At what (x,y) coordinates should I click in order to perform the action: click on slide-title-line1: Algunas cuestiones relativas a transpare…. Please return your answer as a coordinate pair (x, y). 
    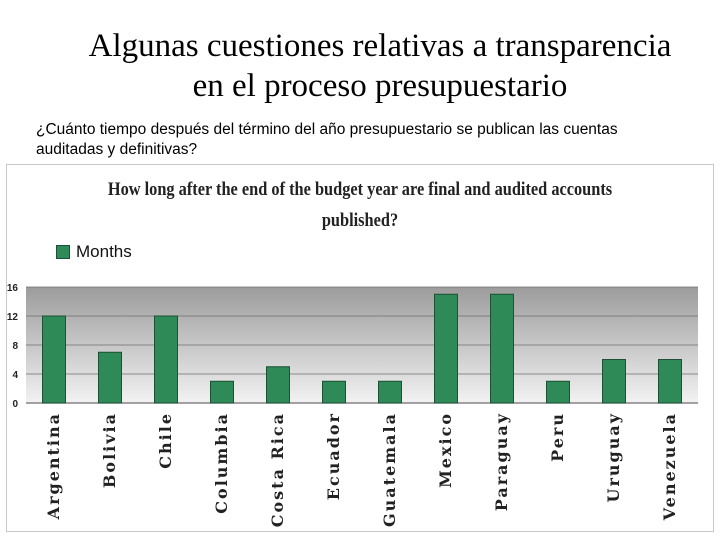
    Looking at the image, I should click on (380, 46).